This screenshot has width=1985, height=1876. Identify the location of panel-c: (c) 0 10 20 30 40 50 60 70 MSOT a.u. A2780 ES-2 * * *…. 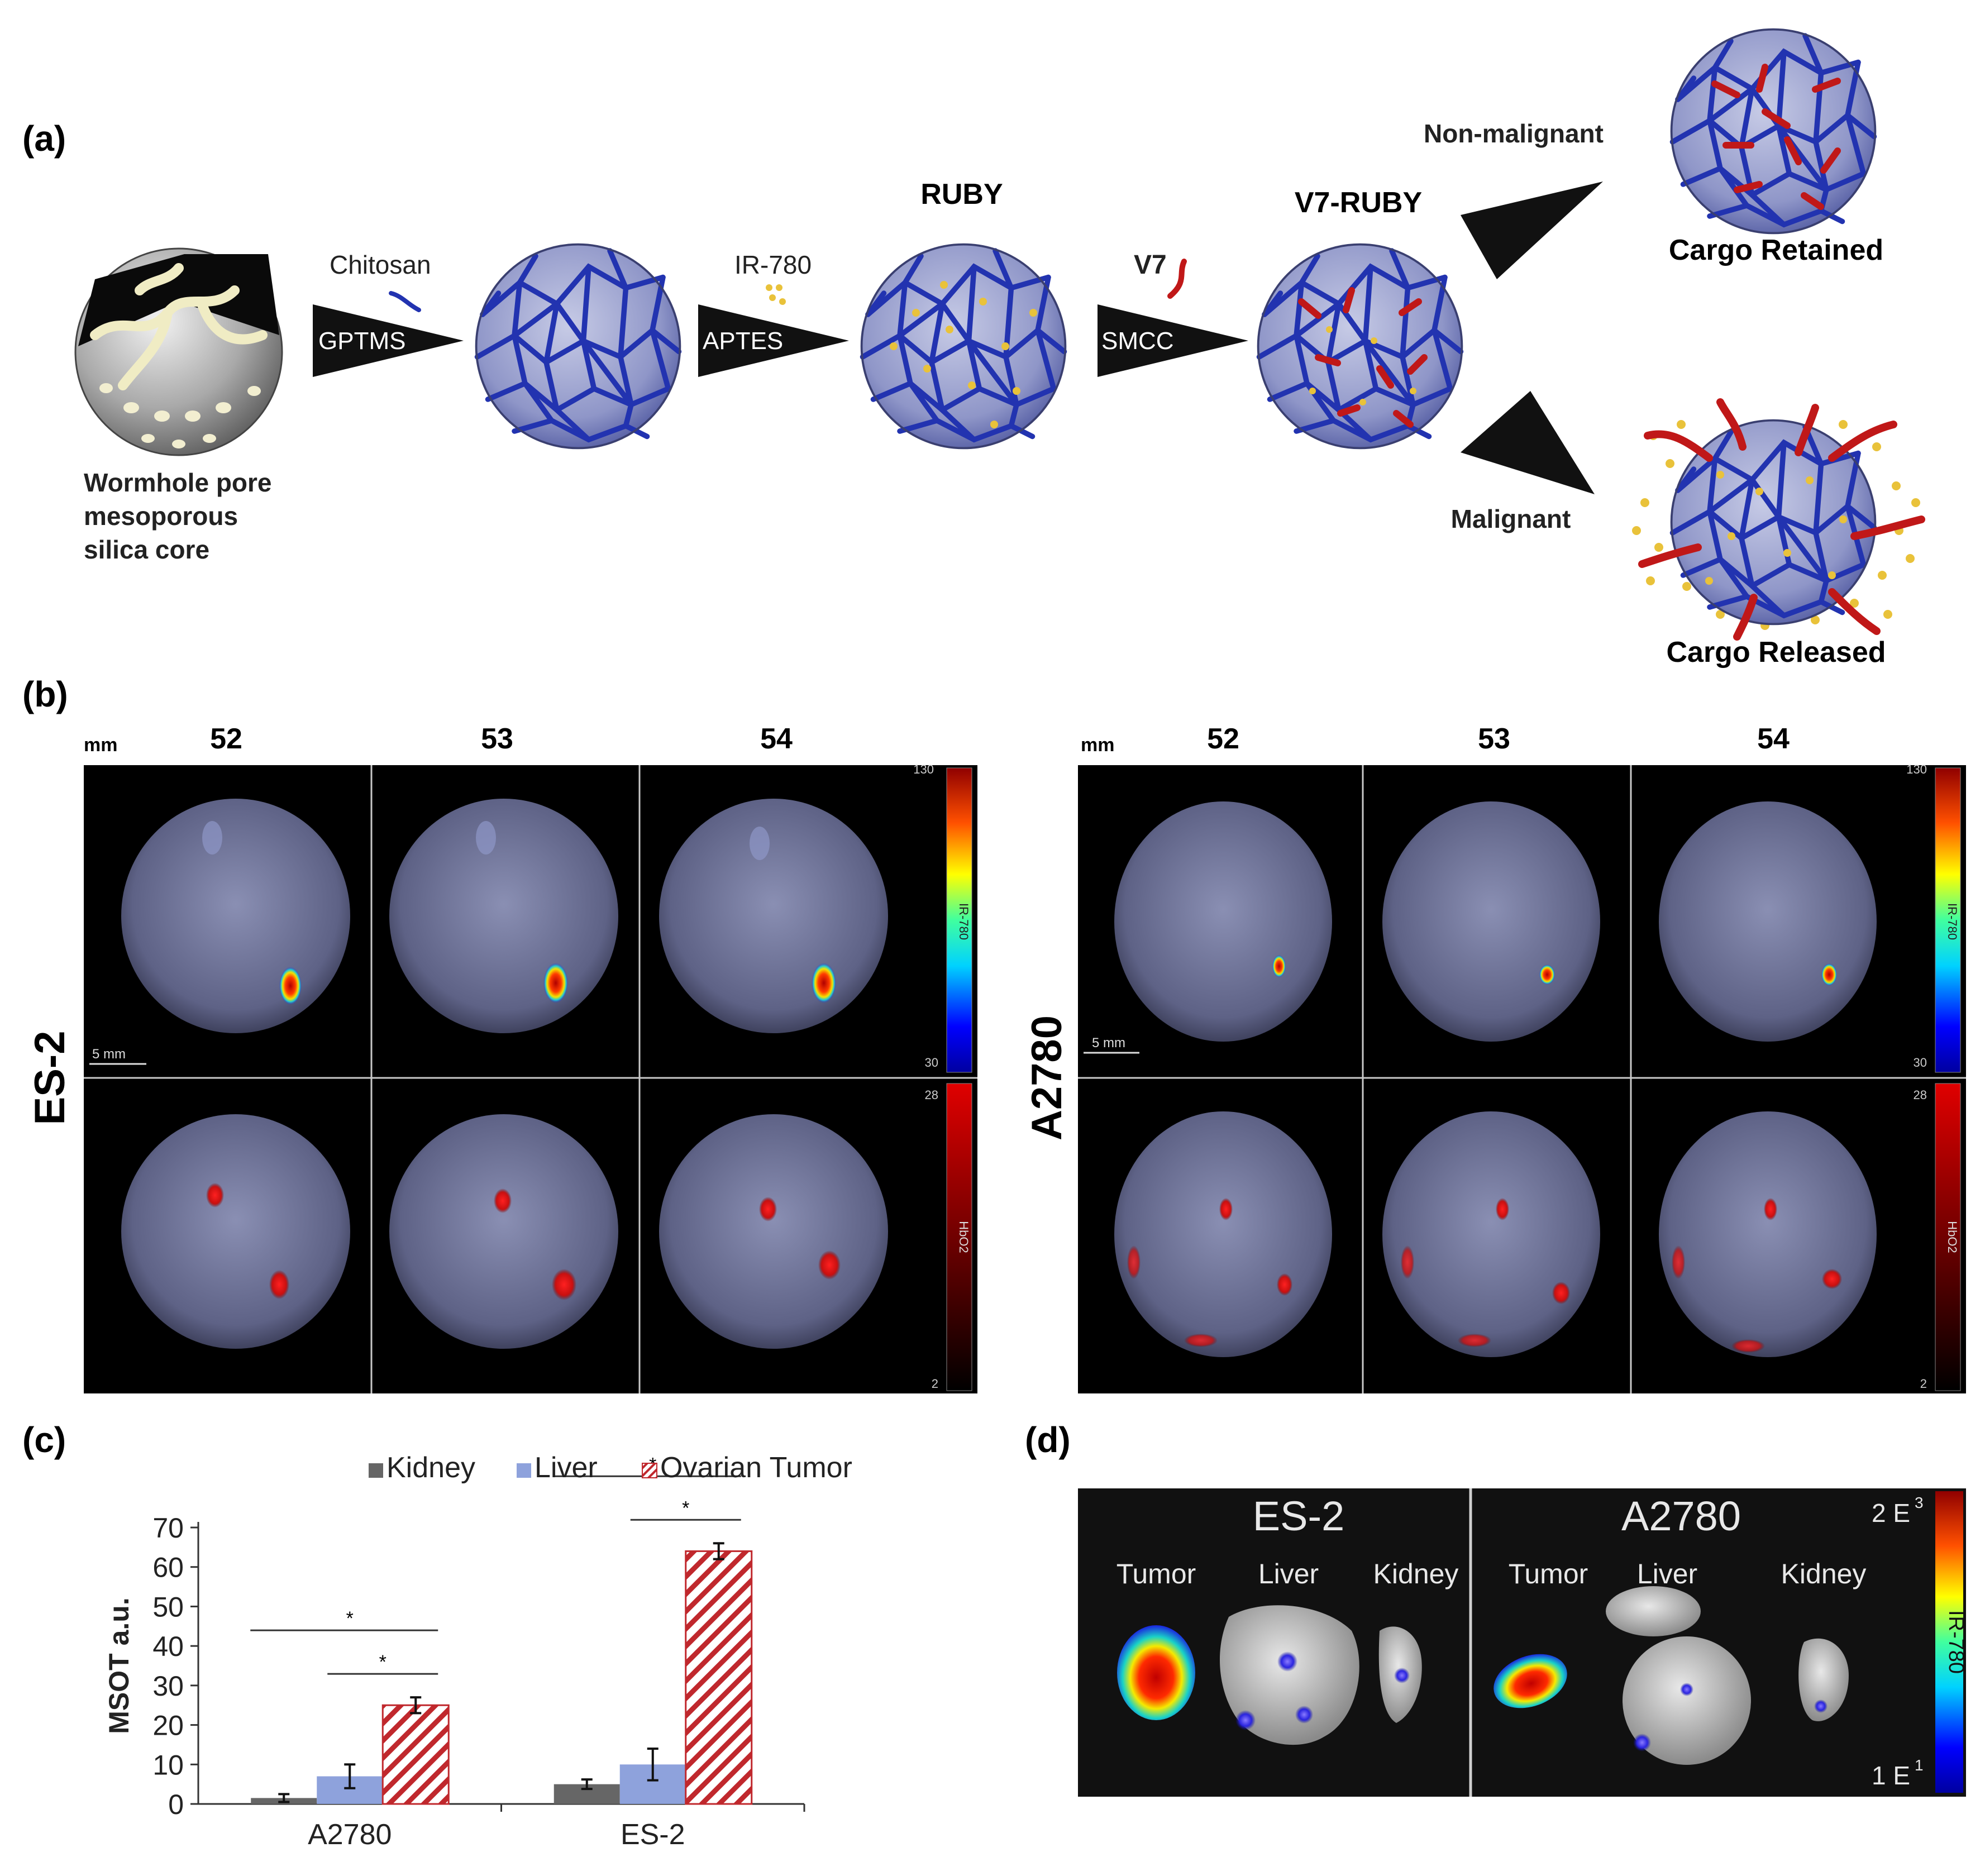
(437, 1636).